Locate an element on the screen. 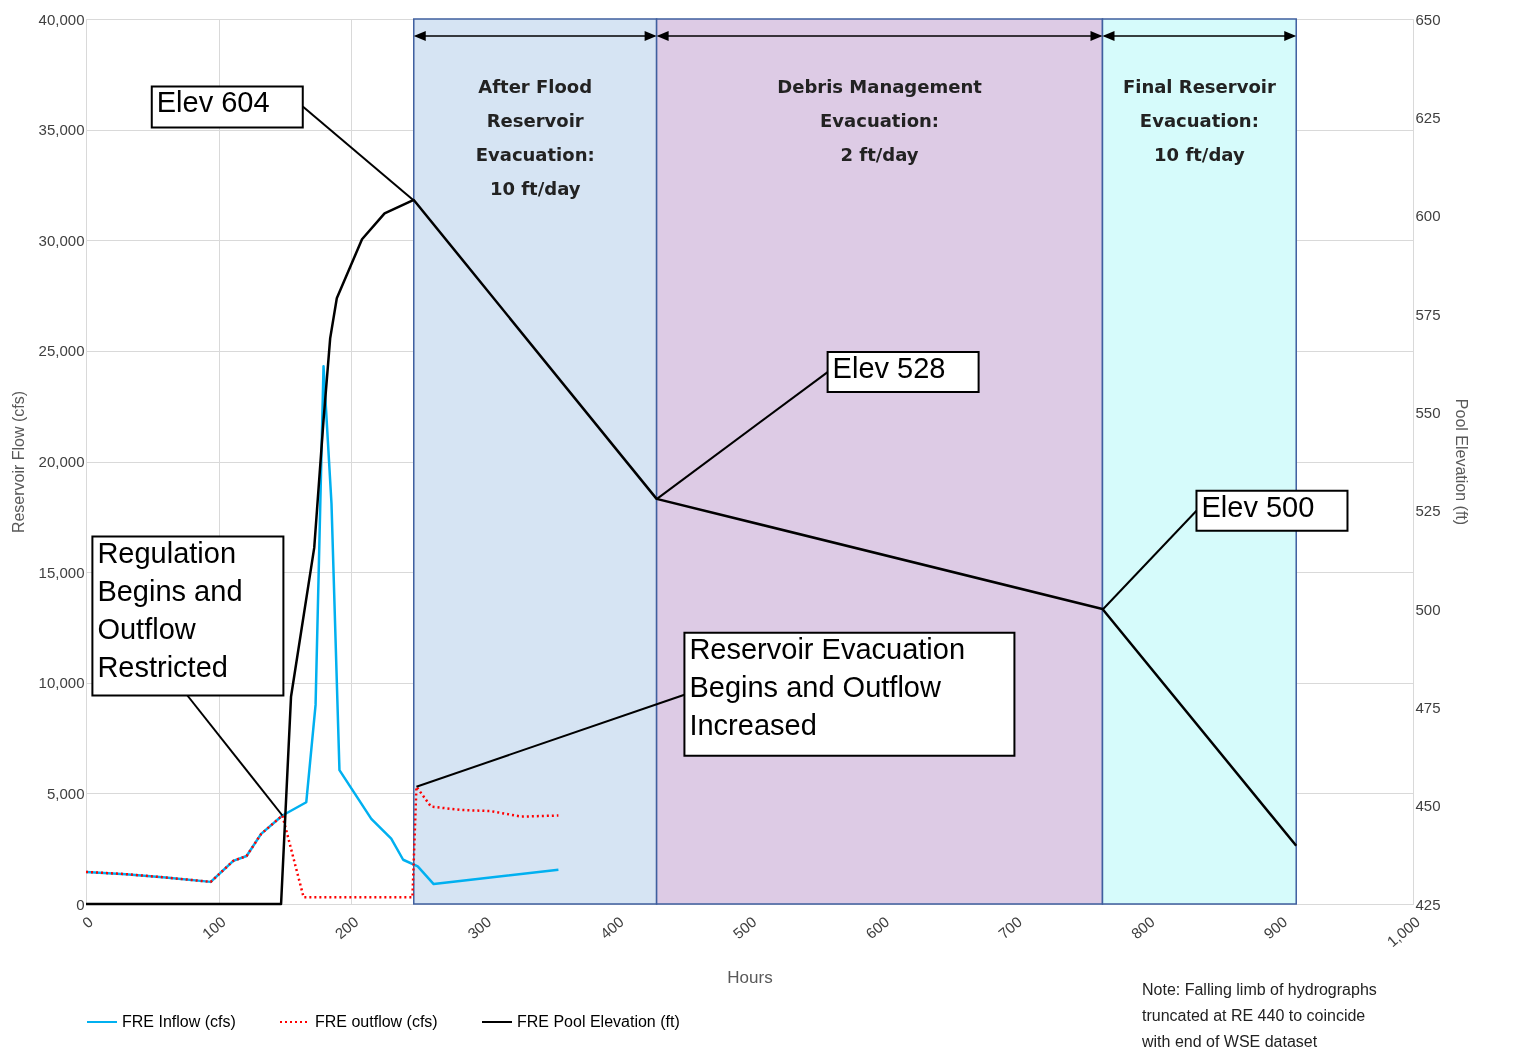  y2-tick-label: 450 is located at coordinates (1428, 806).